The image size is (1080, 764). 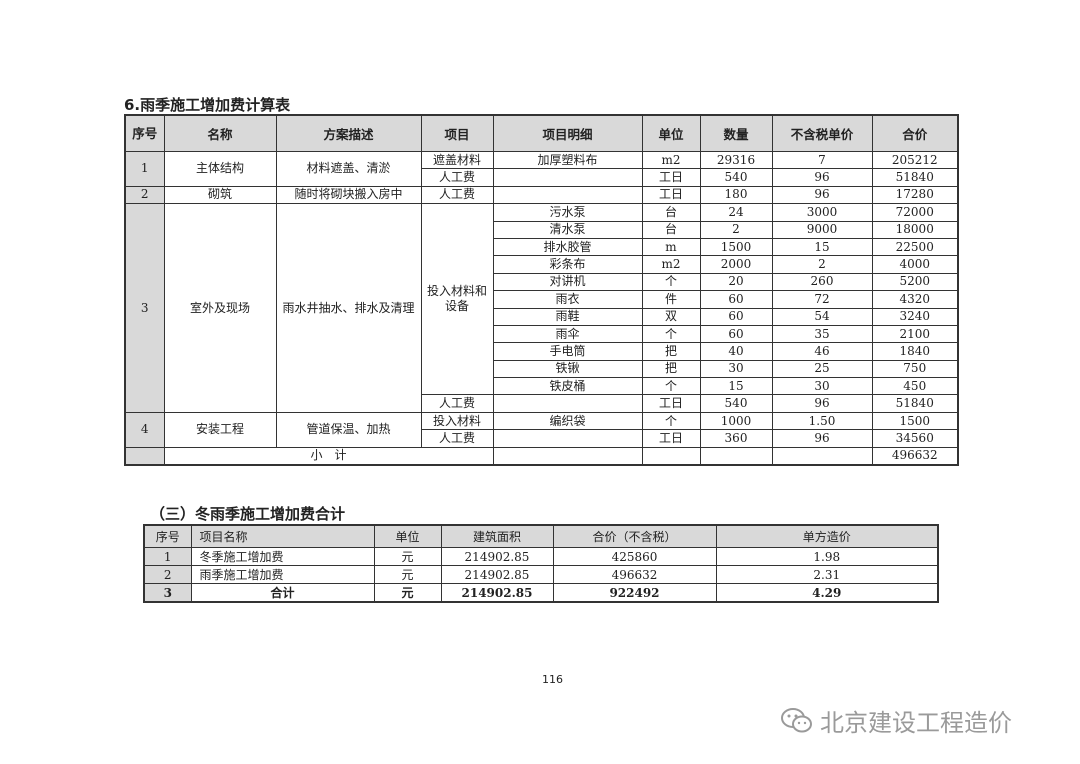 I want to click on total-price: 205212, so click(x=915, y=160).